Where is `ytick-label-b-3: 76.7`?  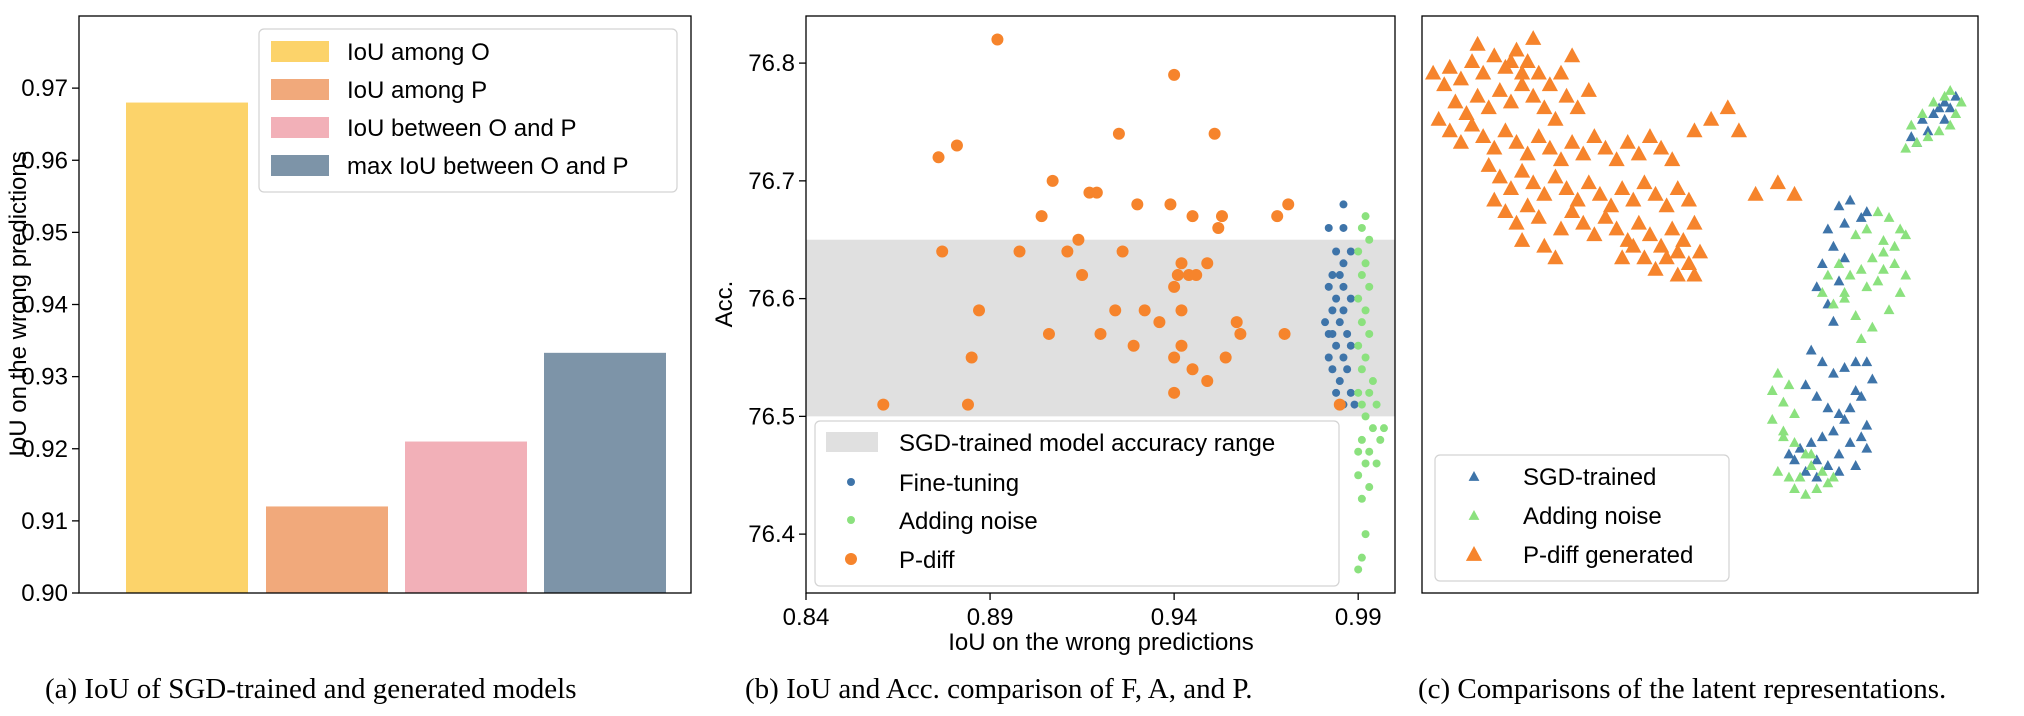 ytick-label-b-3: 76.7 is located at coordinates (771, 181).